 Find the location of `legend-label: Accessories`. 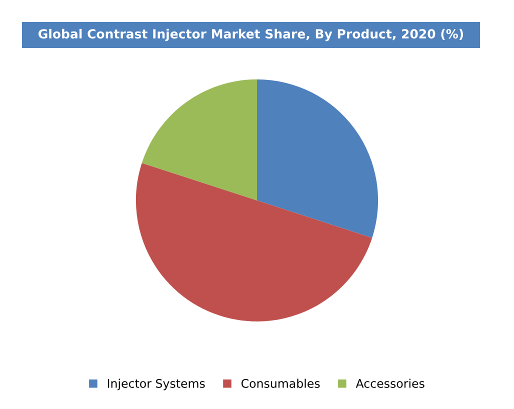

legend-label: Accessories is located at coordinates (390, 383).